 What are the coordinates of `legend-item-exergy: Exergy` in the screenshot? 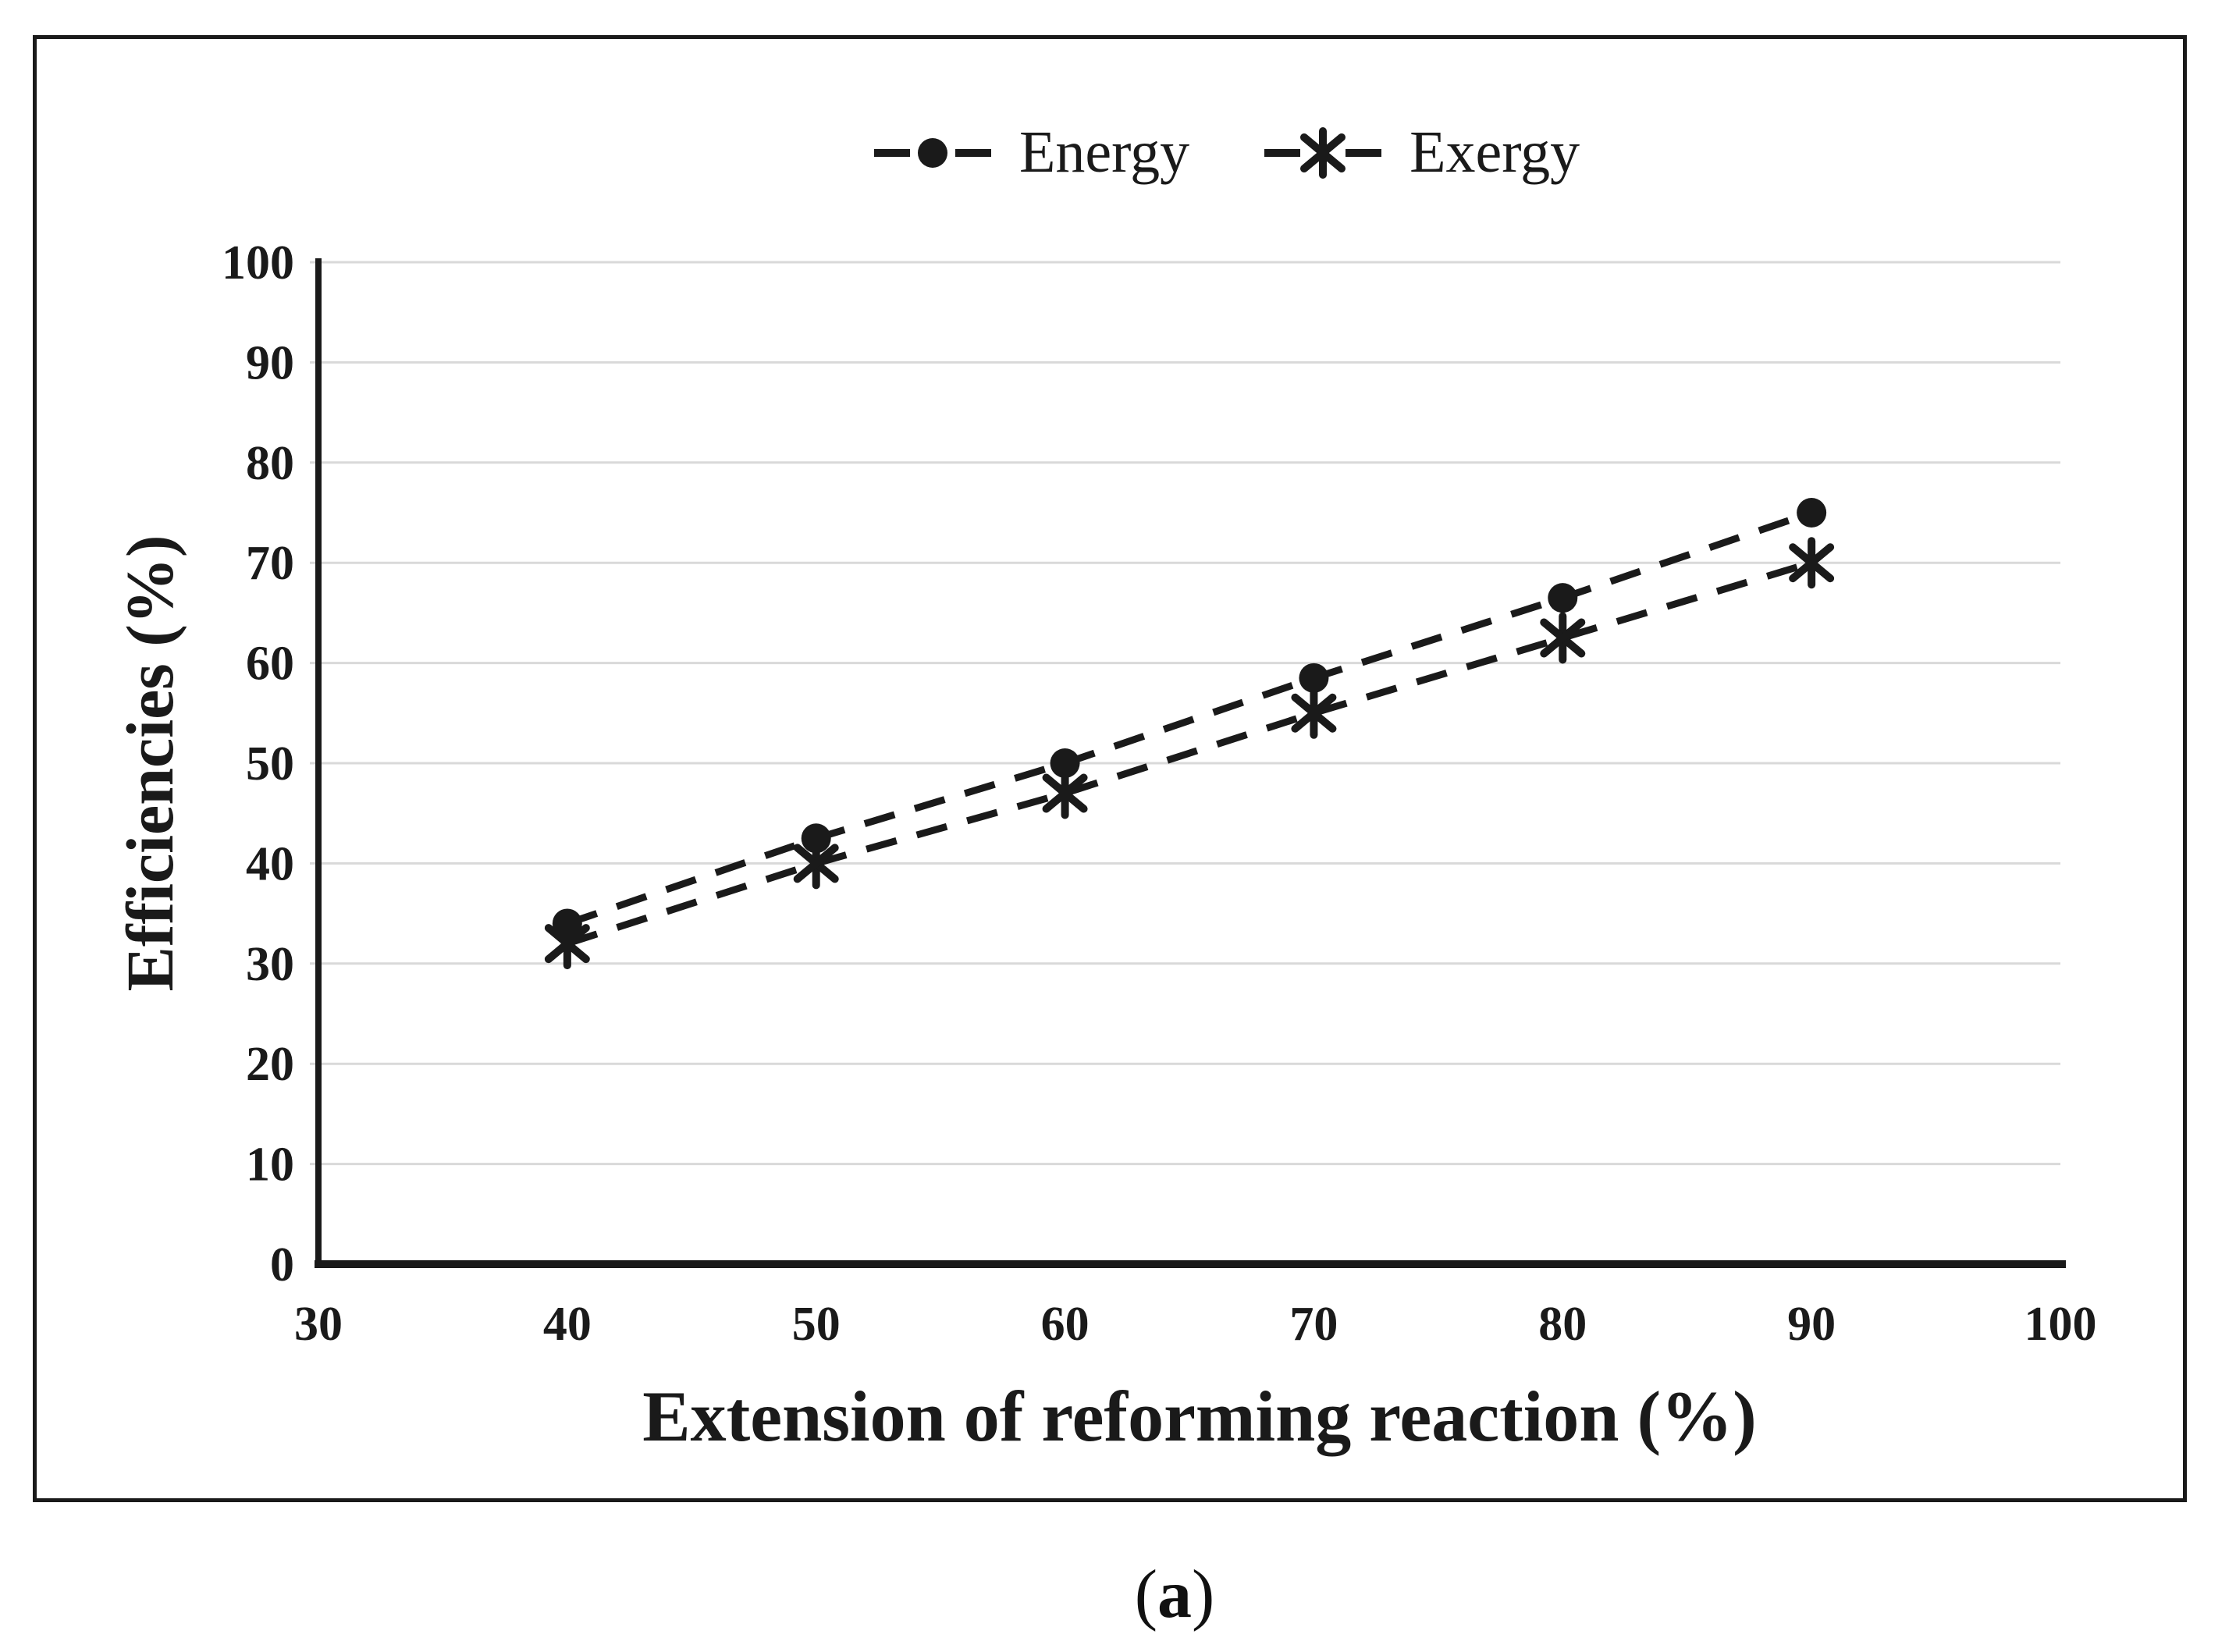 It's located at (1422, 153).